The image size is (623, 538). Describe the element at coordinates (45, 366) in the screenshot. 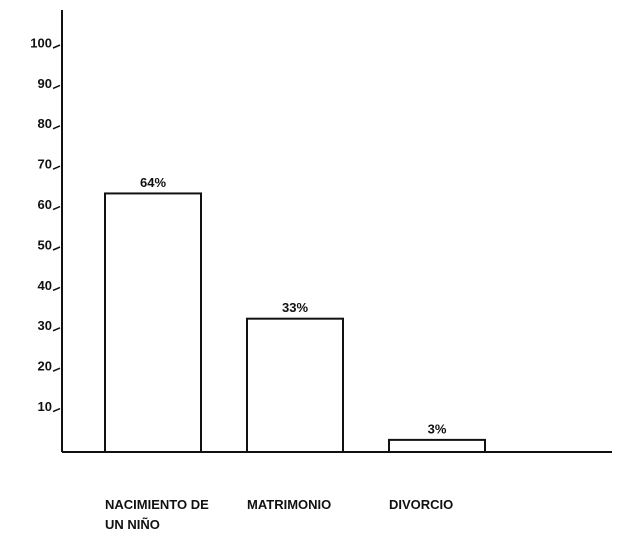

I see `y-tick-label: 20` at that location.